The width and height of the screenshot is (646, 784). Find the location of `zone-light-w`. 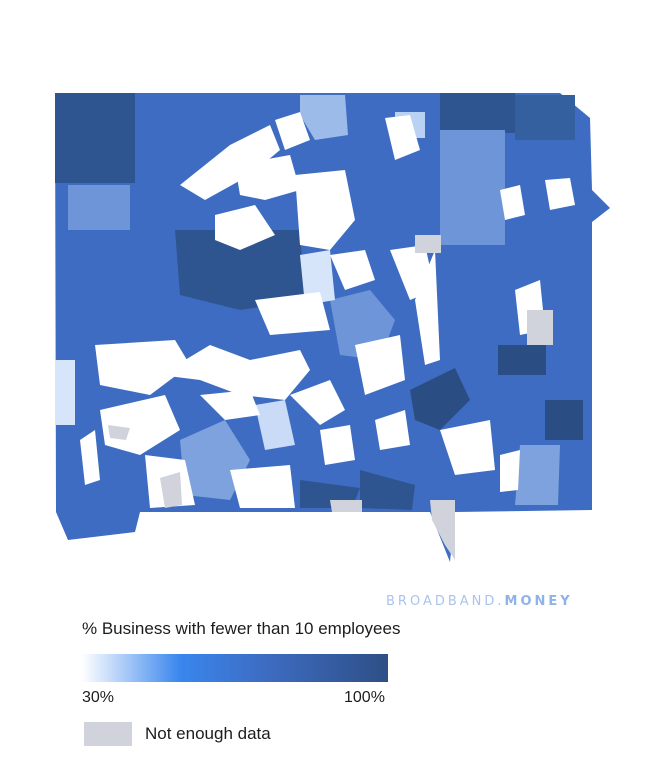

zone-light-w is located at coordinates (99, 207).